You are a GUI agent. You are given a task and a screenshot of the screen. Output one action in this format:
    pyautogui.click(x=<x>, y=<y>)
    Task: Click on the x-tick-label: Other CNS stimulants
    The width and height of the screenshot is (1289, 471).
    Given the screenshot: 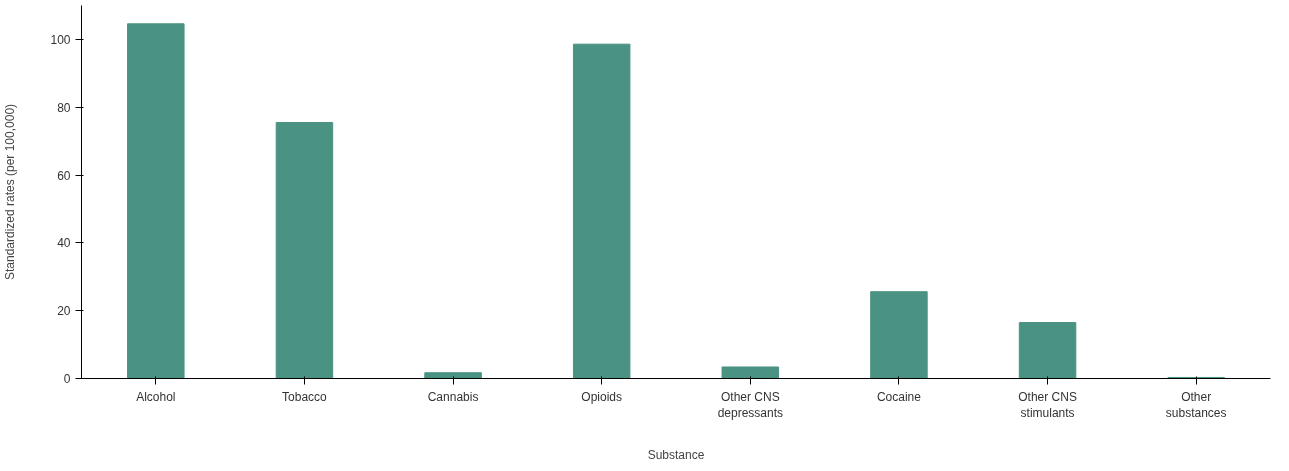 What is the action you would take?
    pyautogui.click(x=1047, y=405)
    